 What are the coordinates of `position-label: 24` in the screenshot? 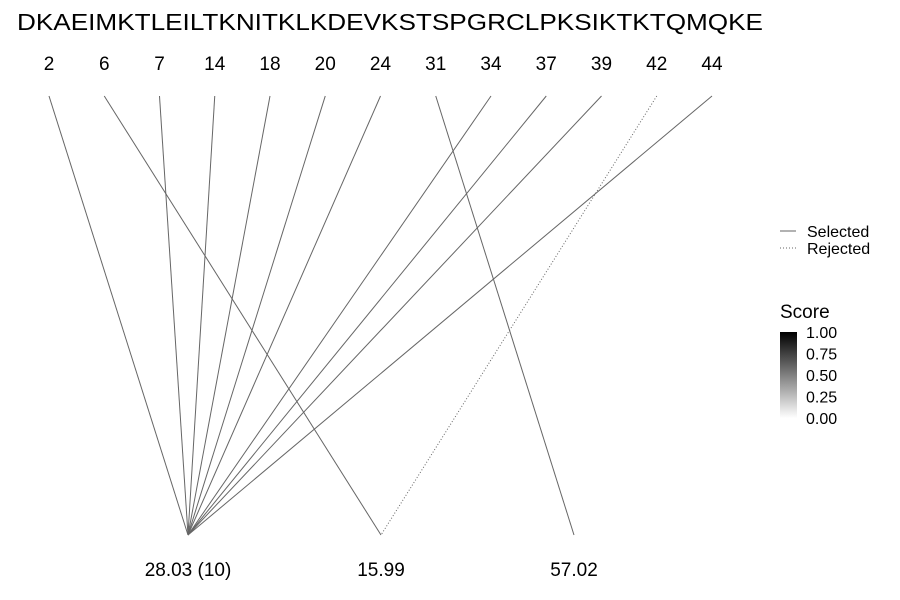 It's located at (381, 64).